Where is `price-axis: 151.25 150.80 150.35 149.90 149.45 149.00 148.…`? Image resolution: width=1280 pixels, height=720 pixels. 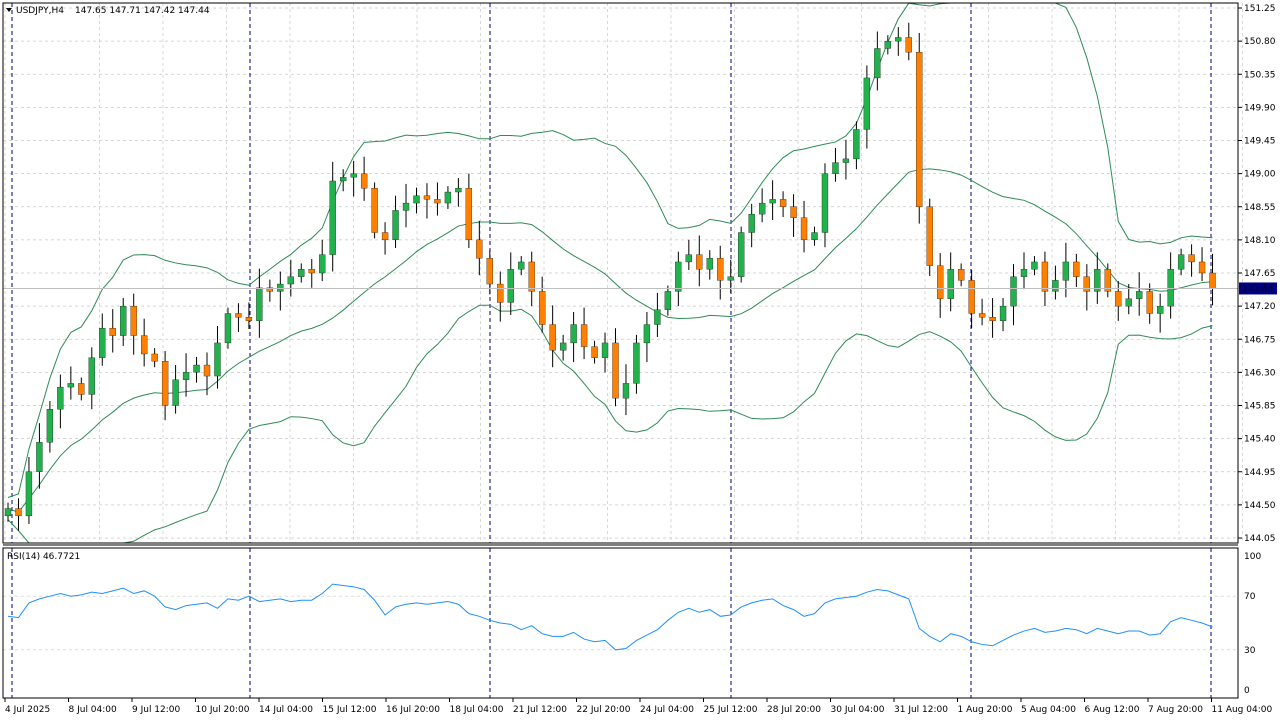
price-axis: 151.25 150.80 150.35 149.90 149.45 149.00 148.… is located at coordinates (1257, 274).